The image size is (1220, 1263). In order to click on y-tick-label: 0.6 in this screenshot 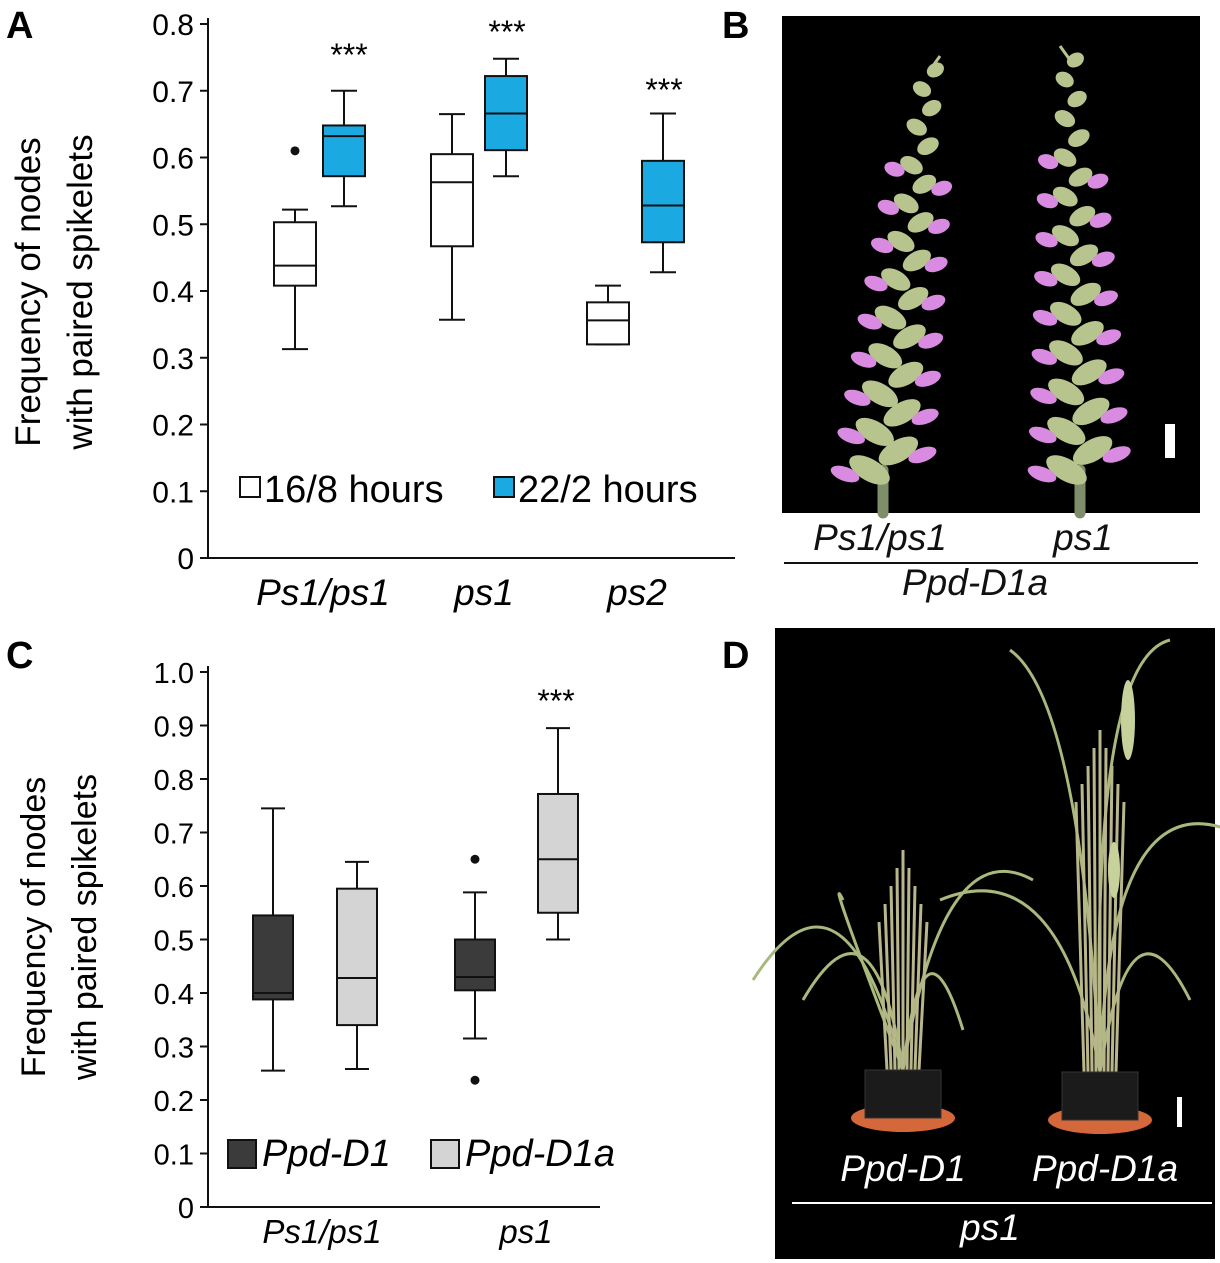, I will do `click(173, 159)`.